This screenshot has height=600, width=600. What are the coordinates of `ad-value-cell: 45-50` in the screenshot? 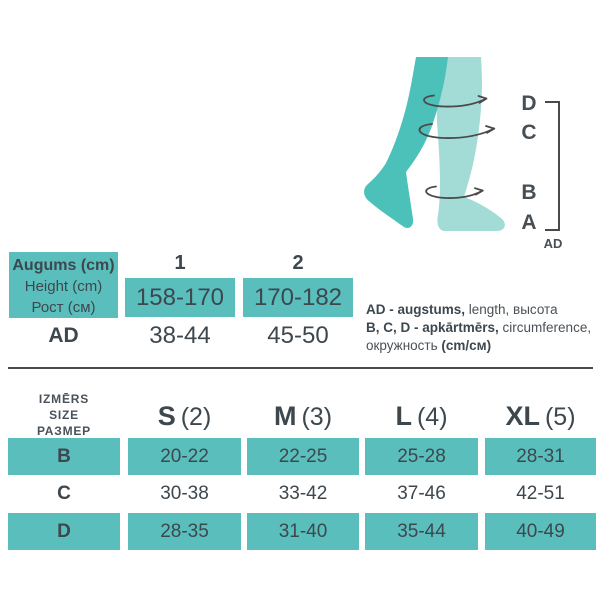 It's located at (298, 335).